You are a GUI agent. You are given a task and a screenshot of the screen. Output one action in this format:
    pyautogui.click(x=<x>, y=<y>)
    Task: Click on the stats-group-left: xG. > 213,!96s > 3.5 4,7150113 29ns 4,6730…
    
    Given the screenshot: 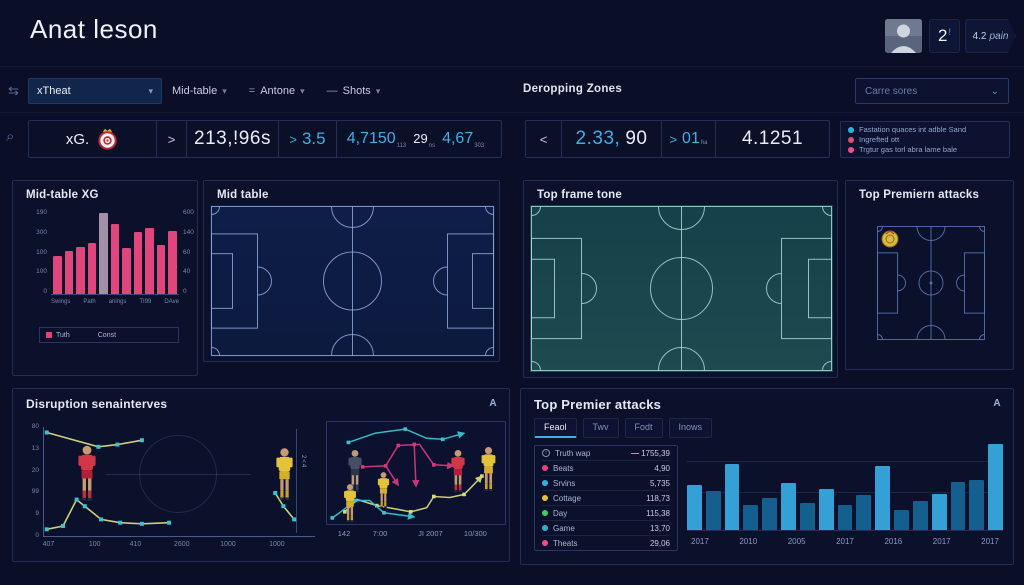 What is the action you would take?
    pyautogui.click(x=265, y=139)
    